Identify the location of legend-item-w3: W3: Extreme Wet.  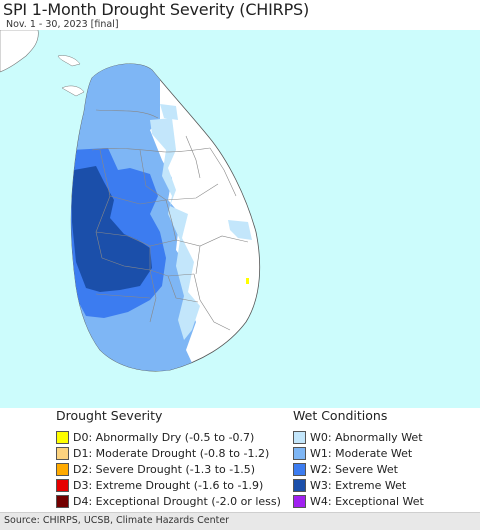
(358, 485).